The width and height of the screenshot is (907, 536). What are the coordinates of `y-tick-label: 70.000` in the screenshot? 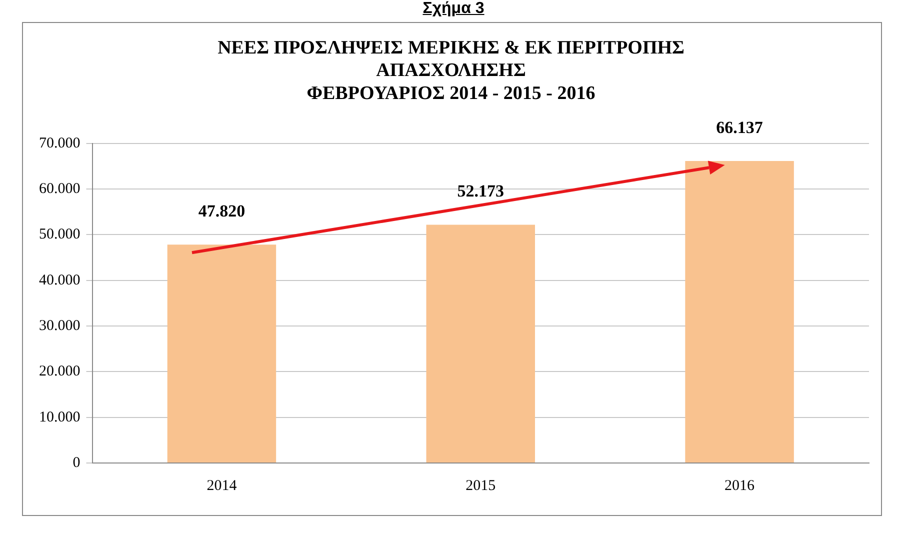 It's located at (59, 143).